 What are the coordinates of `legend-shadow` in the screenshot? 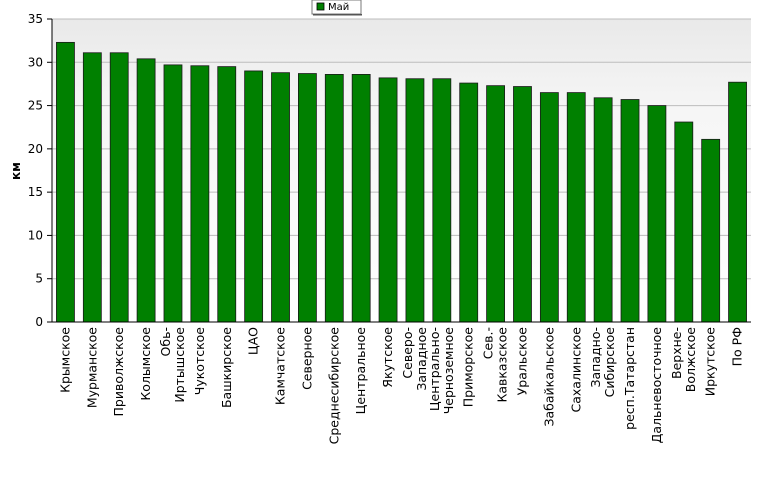 It's located at (337, 15).